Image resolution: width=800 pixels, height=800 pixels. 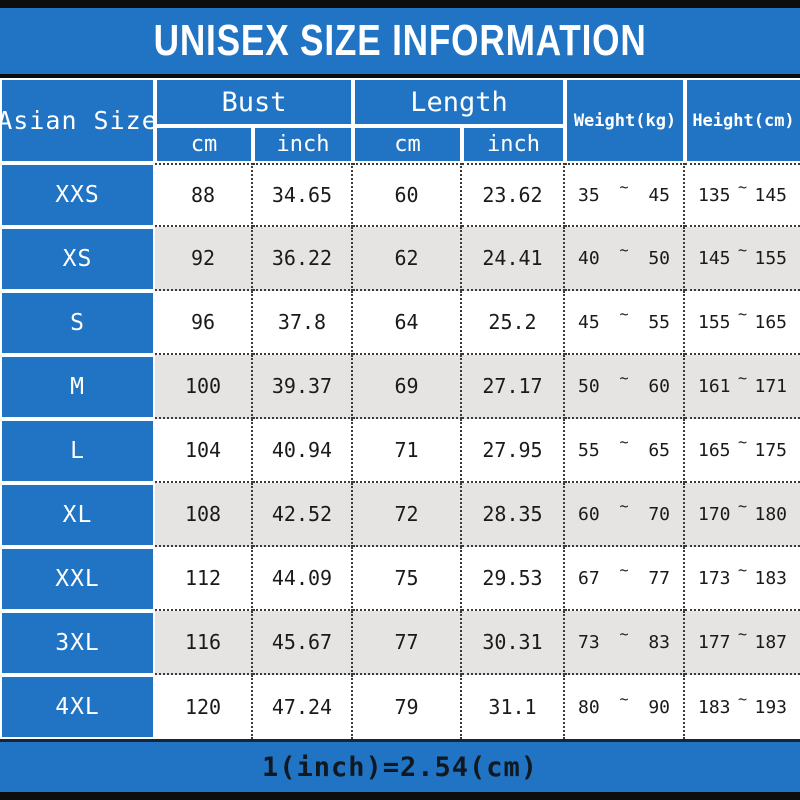 I want to click on height-min: 161, so click(x=714, y=386).